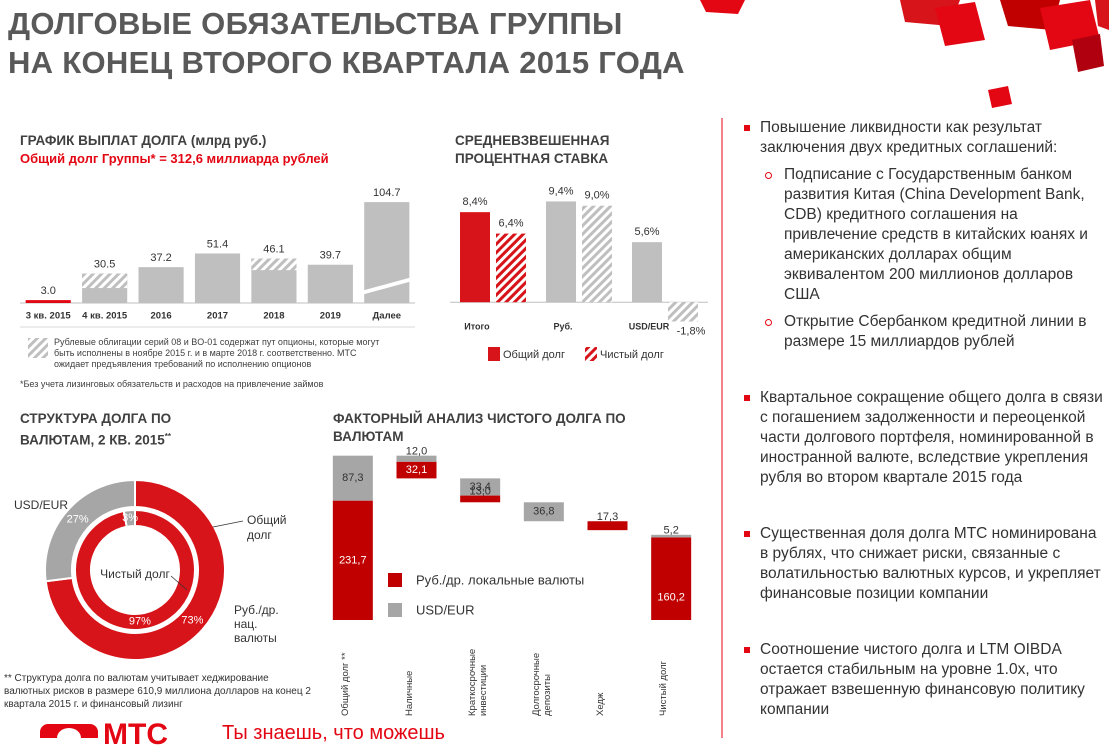  Describe the element at coordinates (140, 622) in the screenshot. I see `value-label: 97%` at that location.